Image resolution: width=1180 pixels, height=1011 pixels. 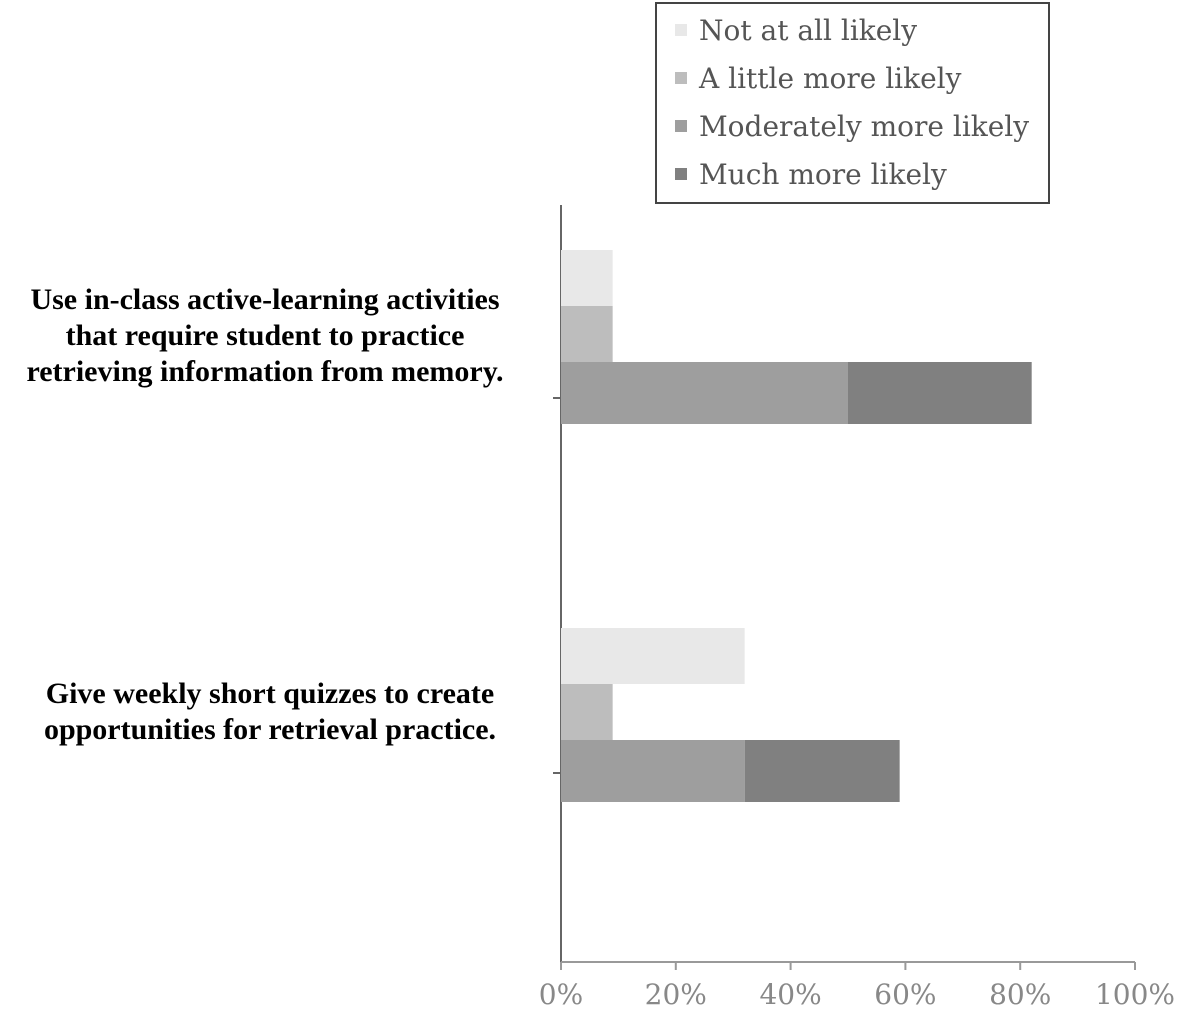 I want to click on legend-swatch-moderately-more-likely, so click(x=681, y=126).